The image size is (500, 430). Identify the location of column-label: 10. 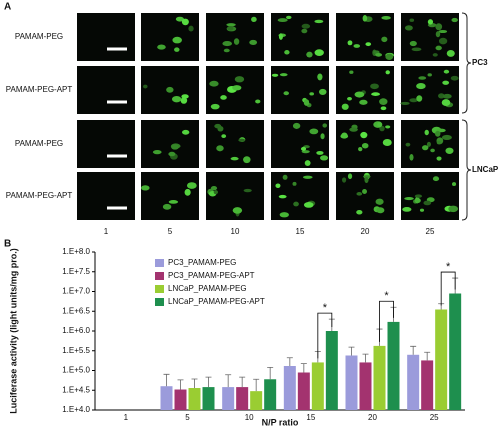
(235, 231).